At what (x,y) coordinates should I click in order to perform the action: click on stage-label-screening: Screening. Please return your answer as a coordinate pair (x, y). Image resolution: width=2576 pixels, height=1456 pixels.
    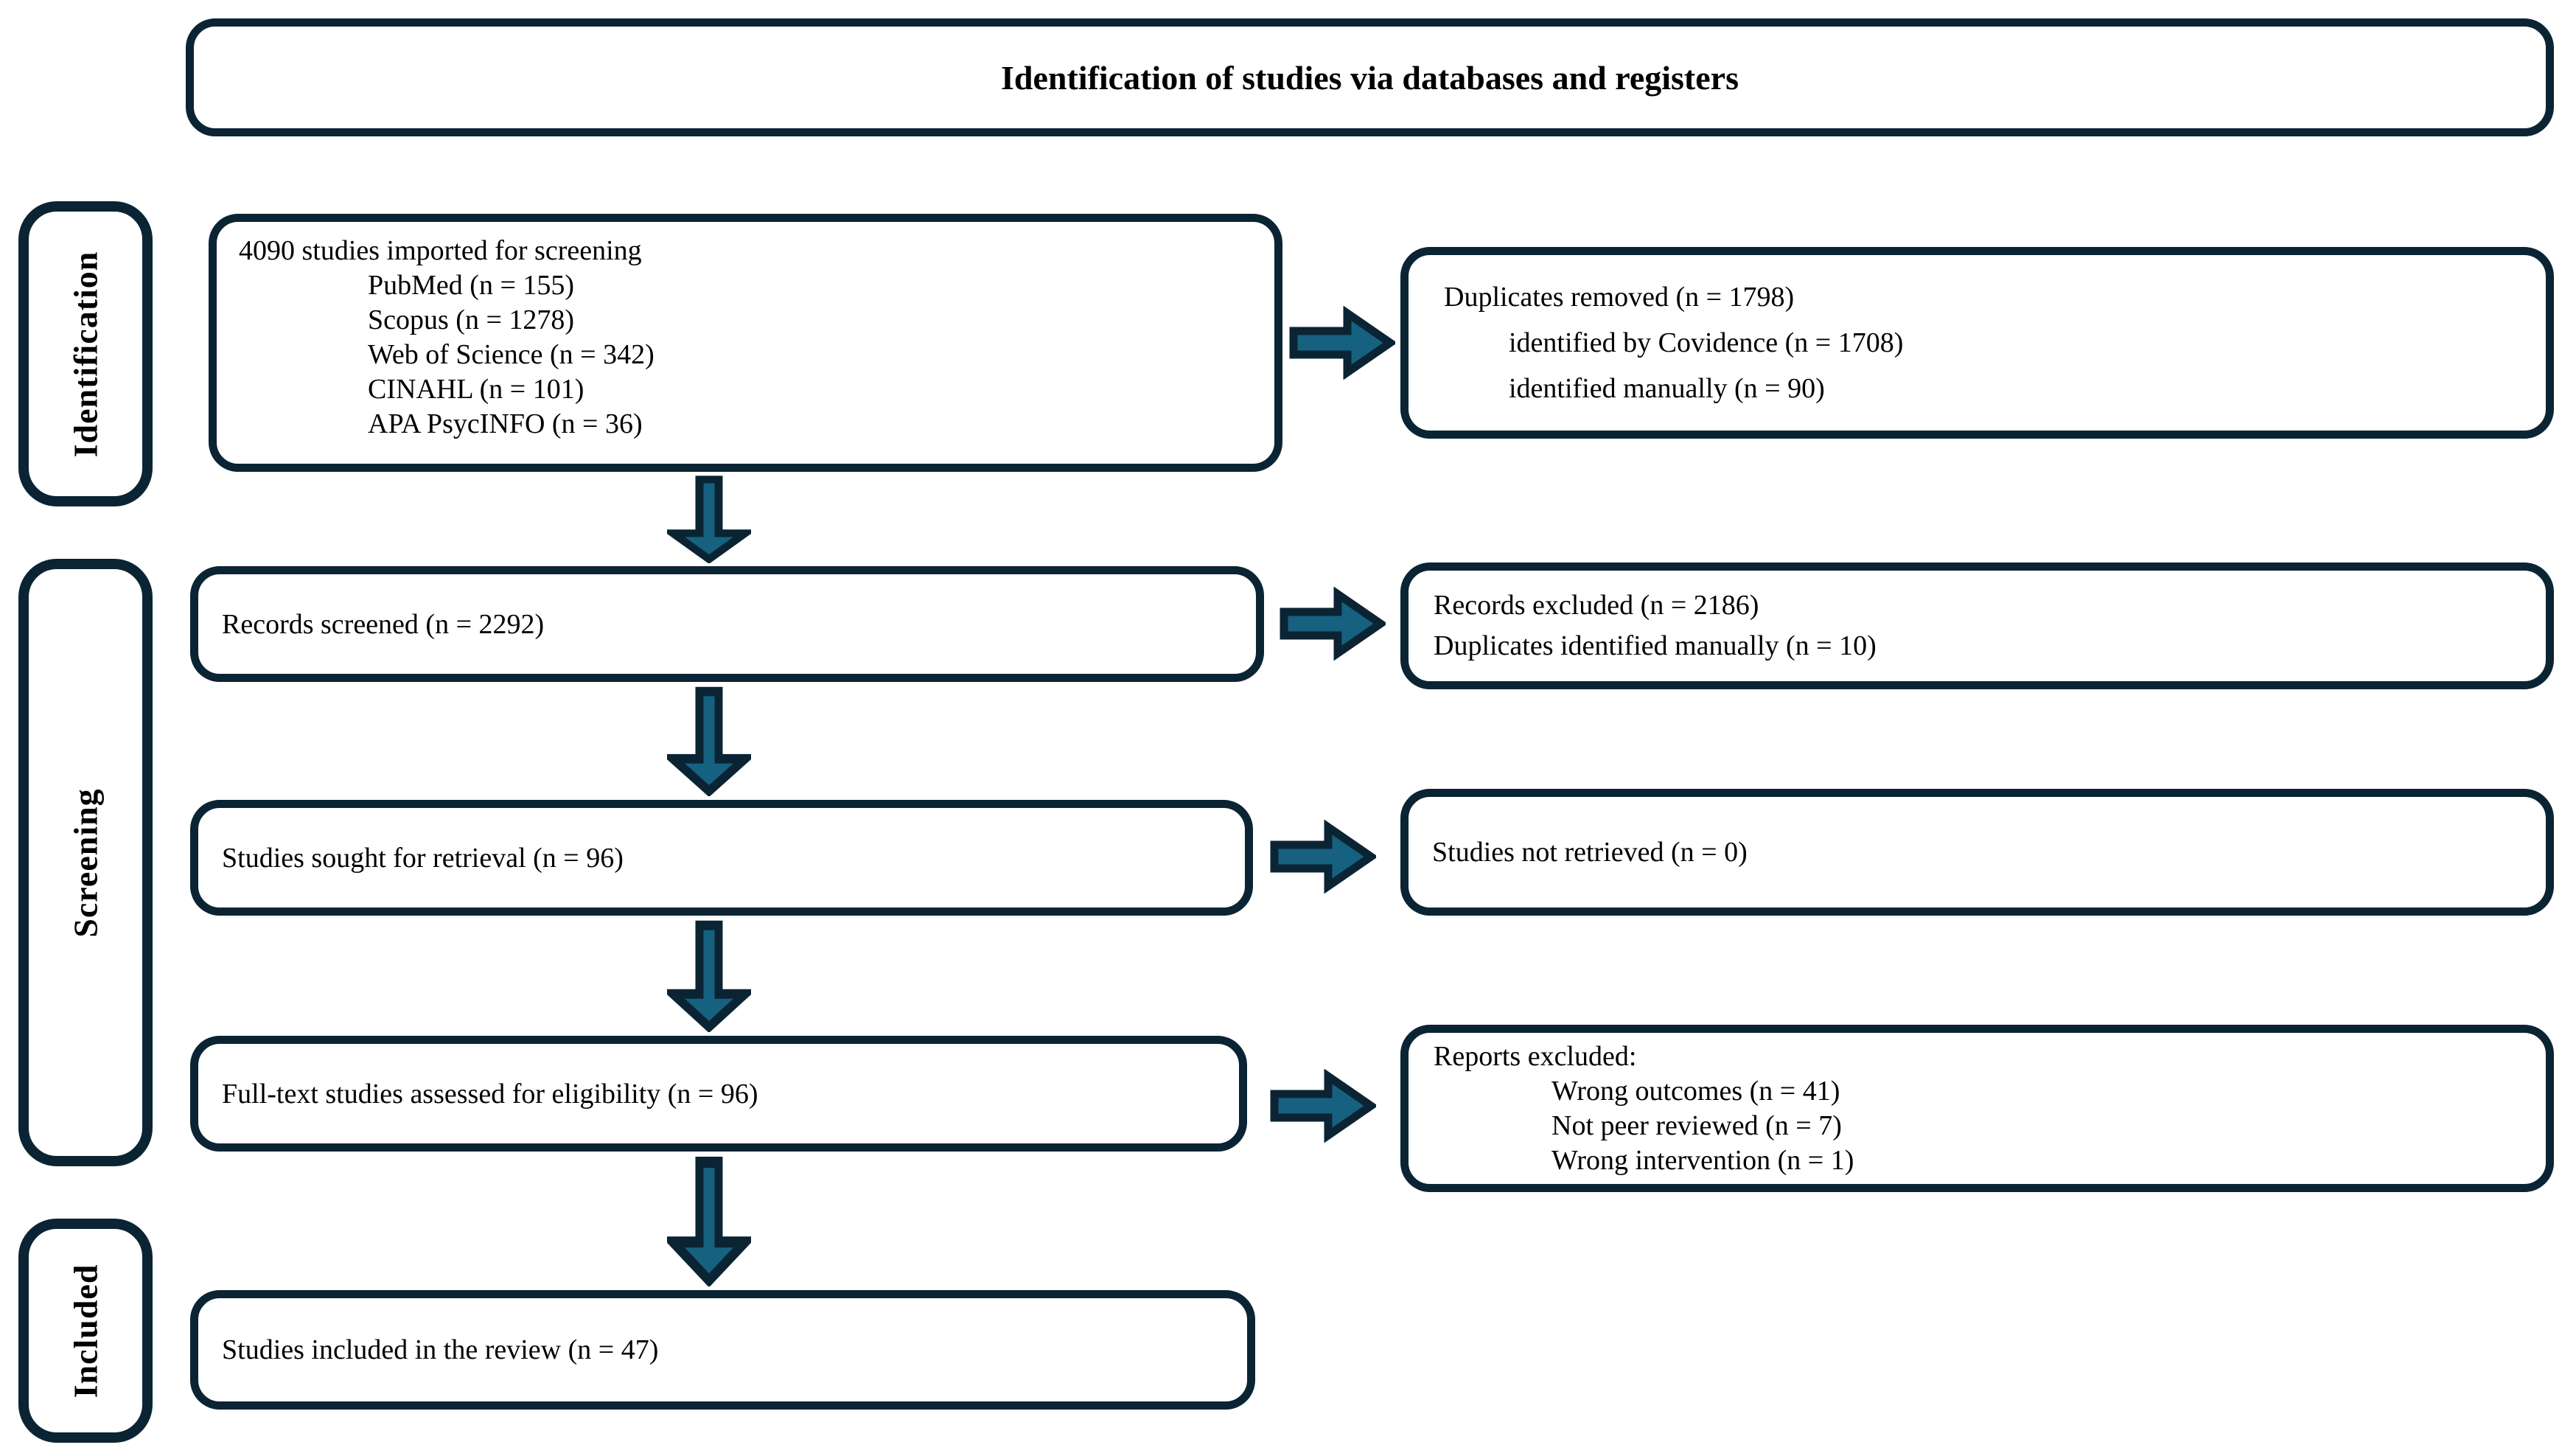
    Looking at the image, I should click on (85, 863).